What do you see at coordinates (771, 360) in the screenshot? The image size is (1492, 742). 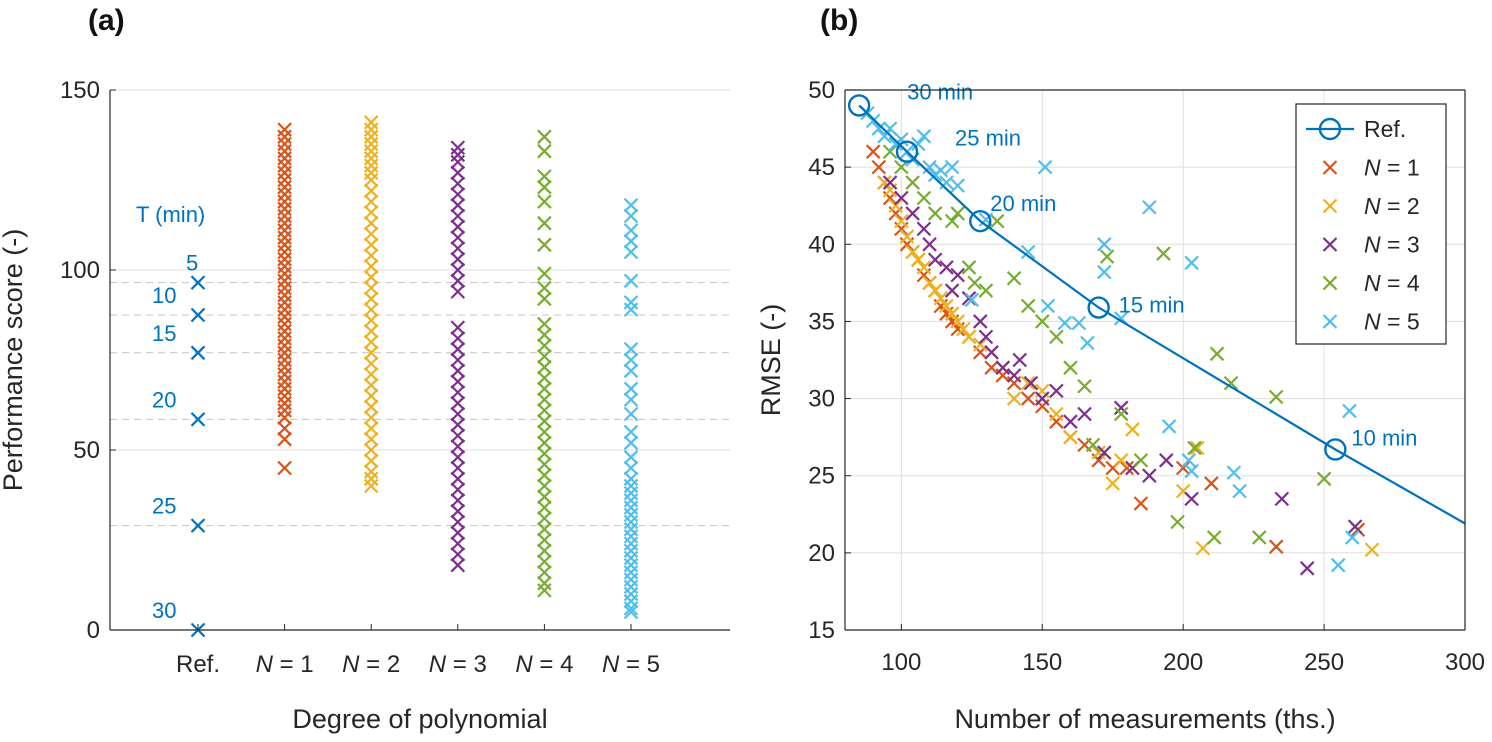 I see `panel-b-y-axis-title: RMSE (-)` at bounding box center [771, 360].